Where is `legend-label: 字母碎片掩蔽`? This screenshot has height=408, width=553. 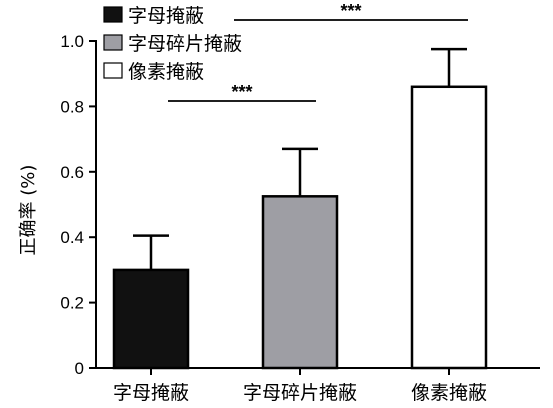 legend-label: 字母碎片掩蔽 is located at coordinates (185, 44).